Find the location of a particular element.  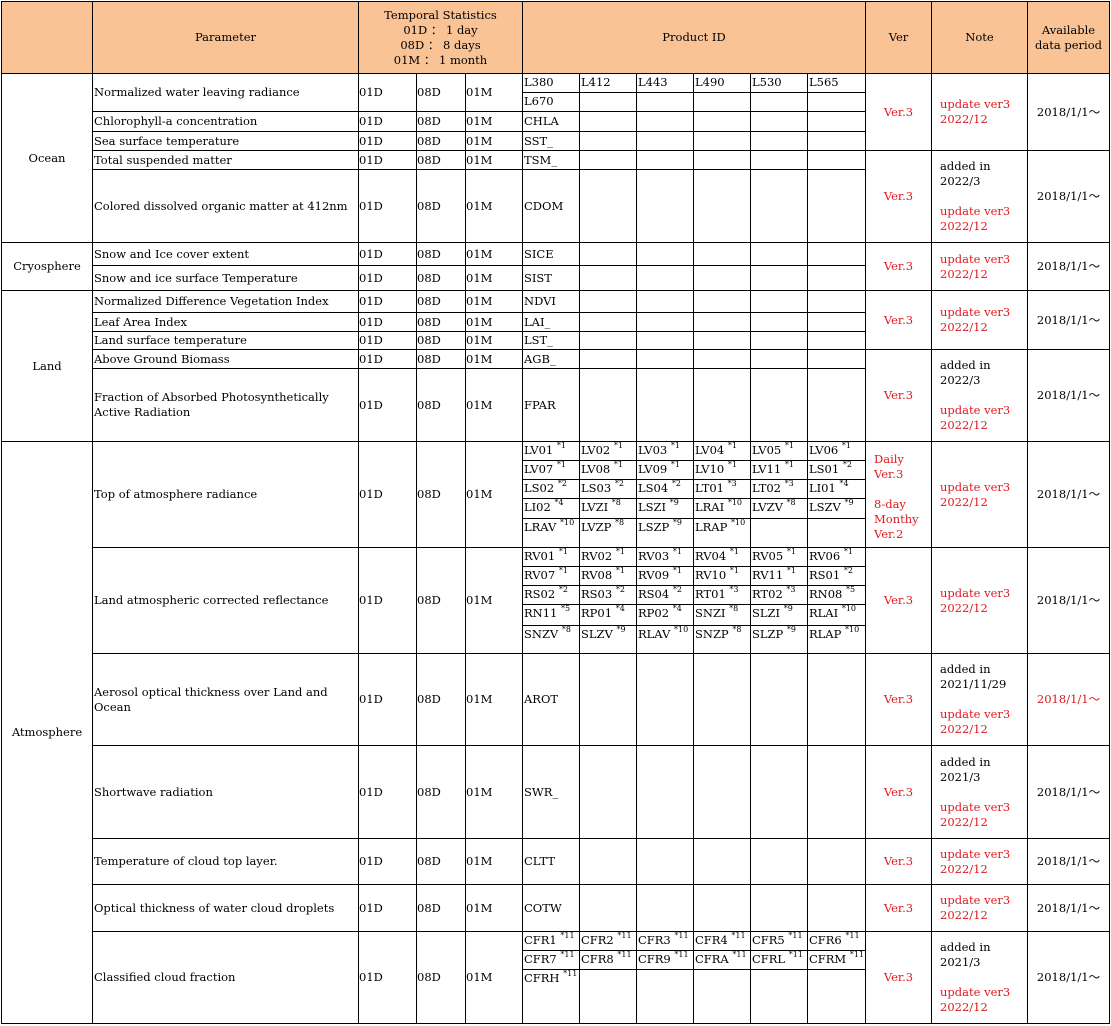

pid-rsrf-20-code: RP02 is located at coordinates (654, 613).